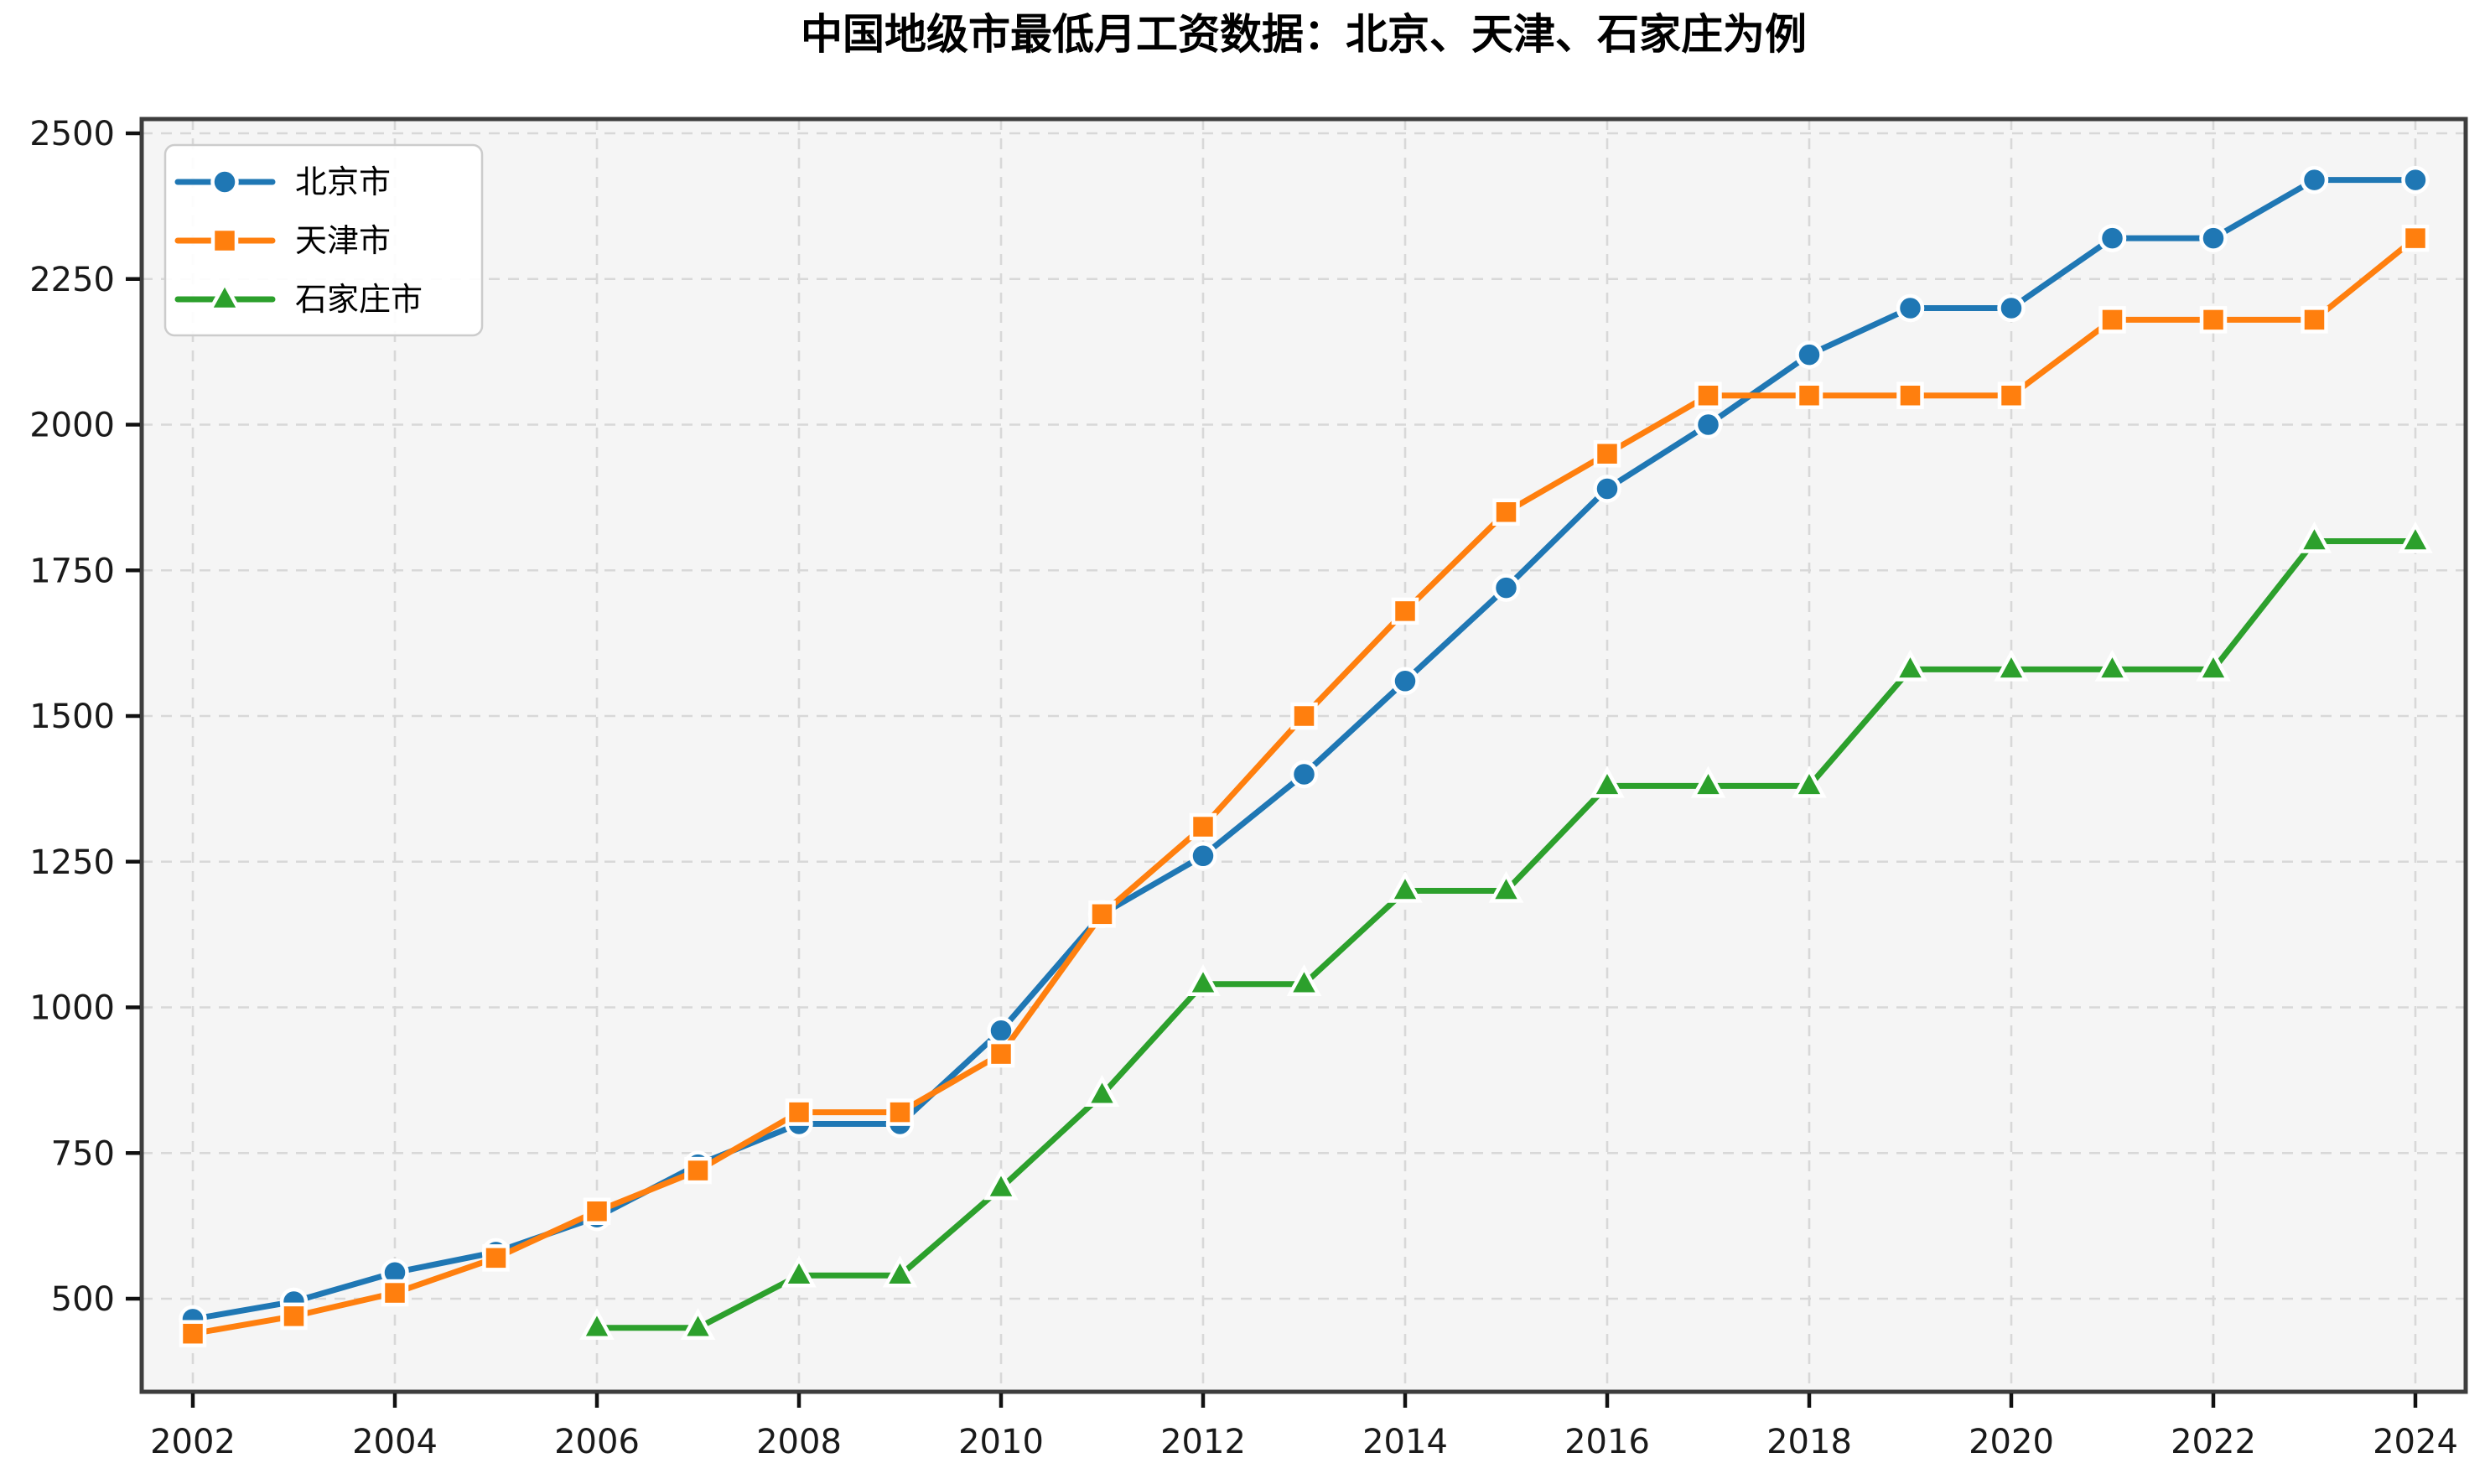 This screenshot has height=1484, width=2490. What do you see at coordinates (72, 717) in the screenshot?
I see `y-tick-label: 1500` at bounding box center [72, 717].